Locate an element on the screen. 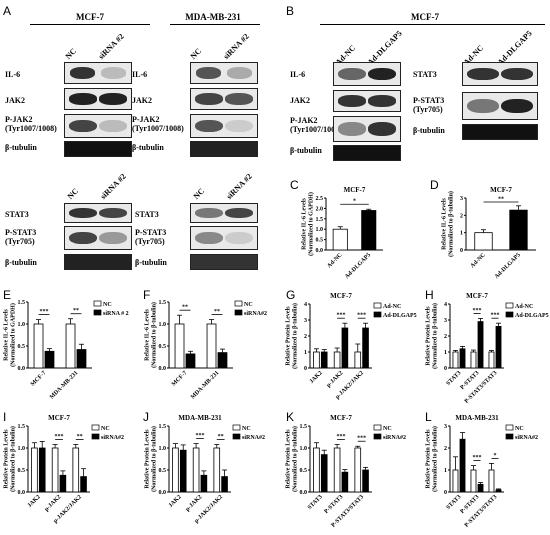 The width and height of the screenshot is (550, 535). y-tick-label: 1 is located at coordinates (445, 471).